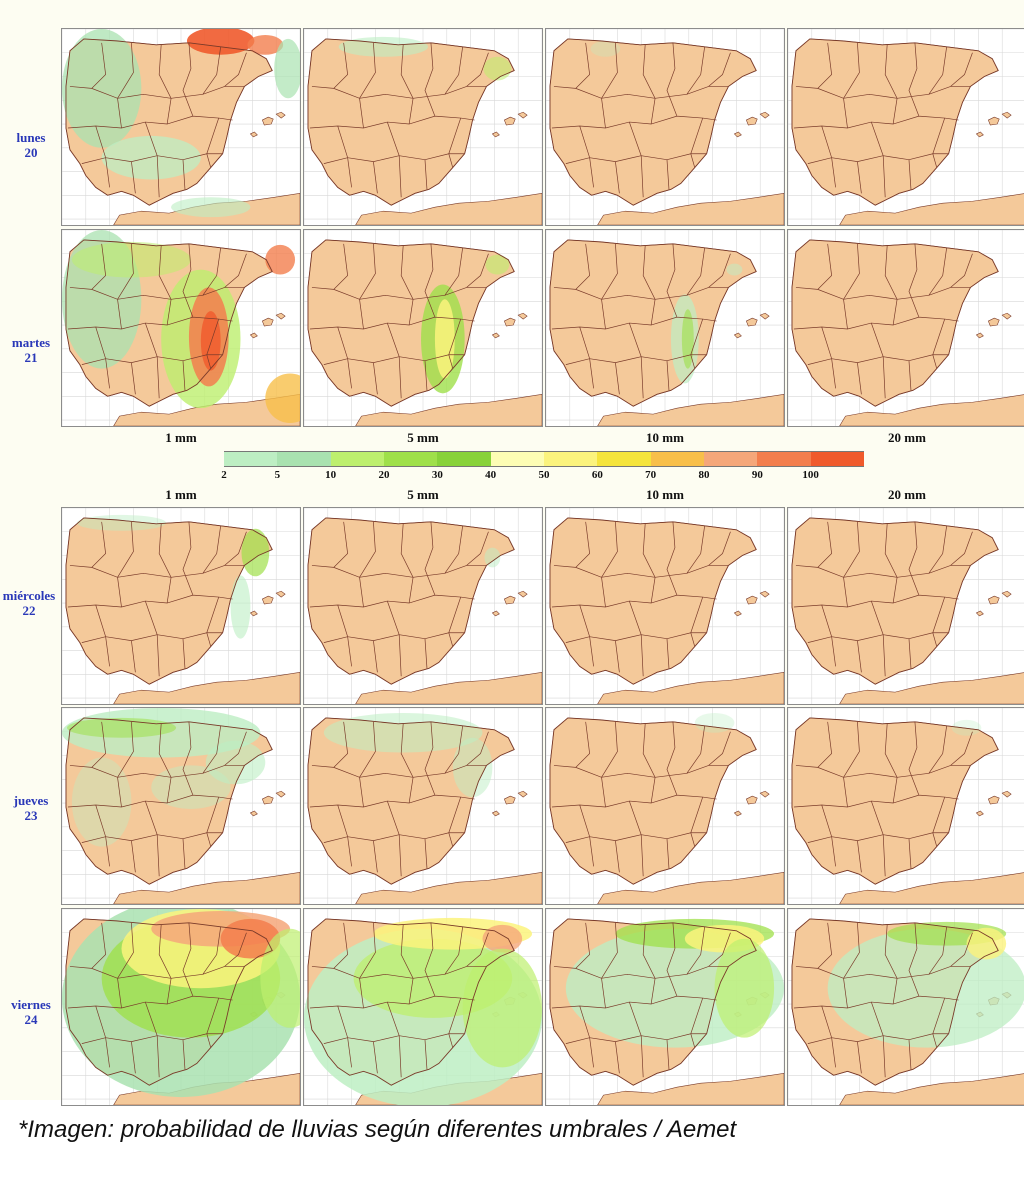 The height and width of the screenshot is (1198, 1024). What do you see at coordinates (423, 437) in the screenshot?
I see `threshold-label-5mm: 5 mm` at bounding box center [423, 437].